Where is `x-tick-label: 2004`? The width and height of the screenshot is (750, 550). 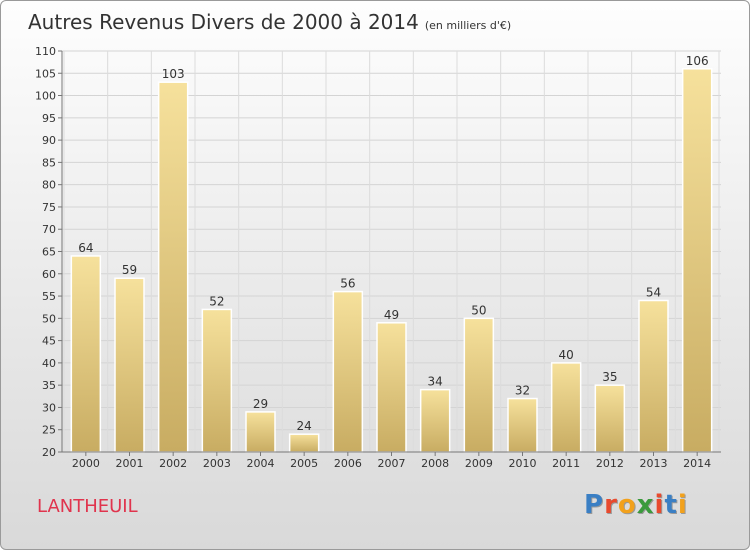
x-tick-label: 2004 is located at coordinates (261, 463).